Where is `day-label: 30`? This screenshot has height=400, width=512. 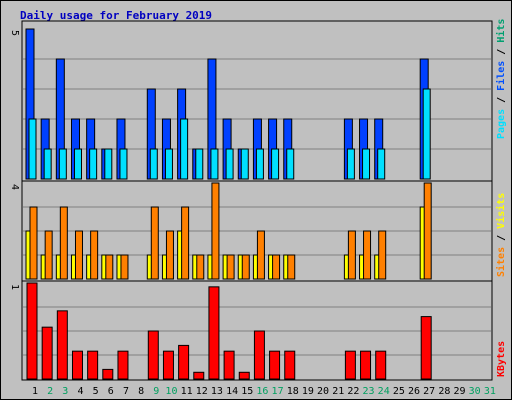 day-label: 30 is located at coordinates (475, 391).